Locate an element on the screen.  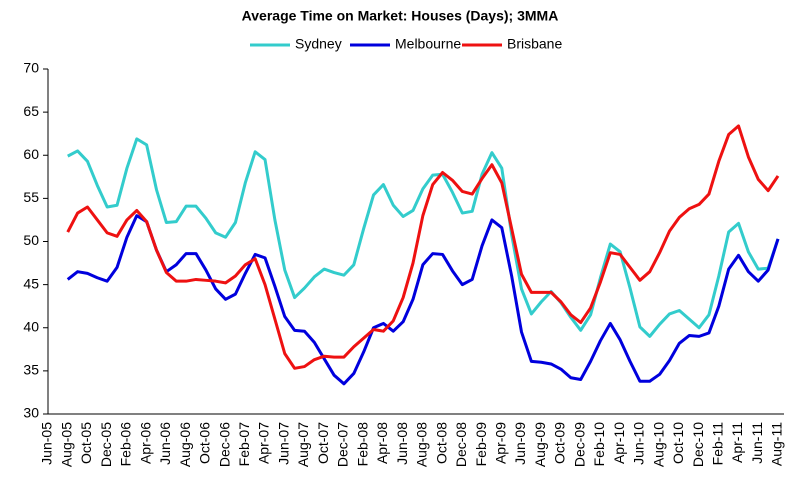
legend-label: Brisbane is located at coordinates (534, 44).